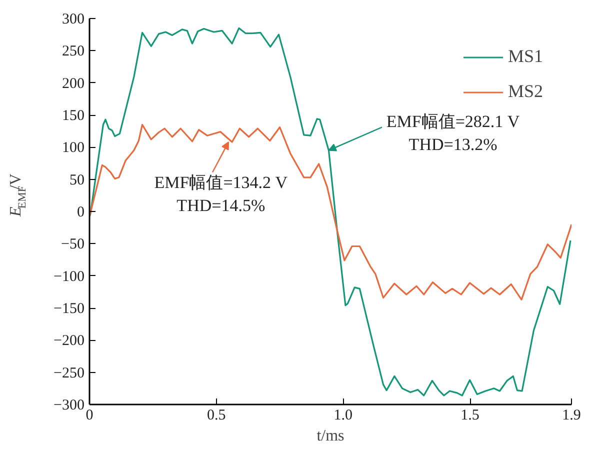 Image resolution: width=604 pixels, height=461 pixels. I want to click on x-tick-label: 1.0, so click(343, 416).